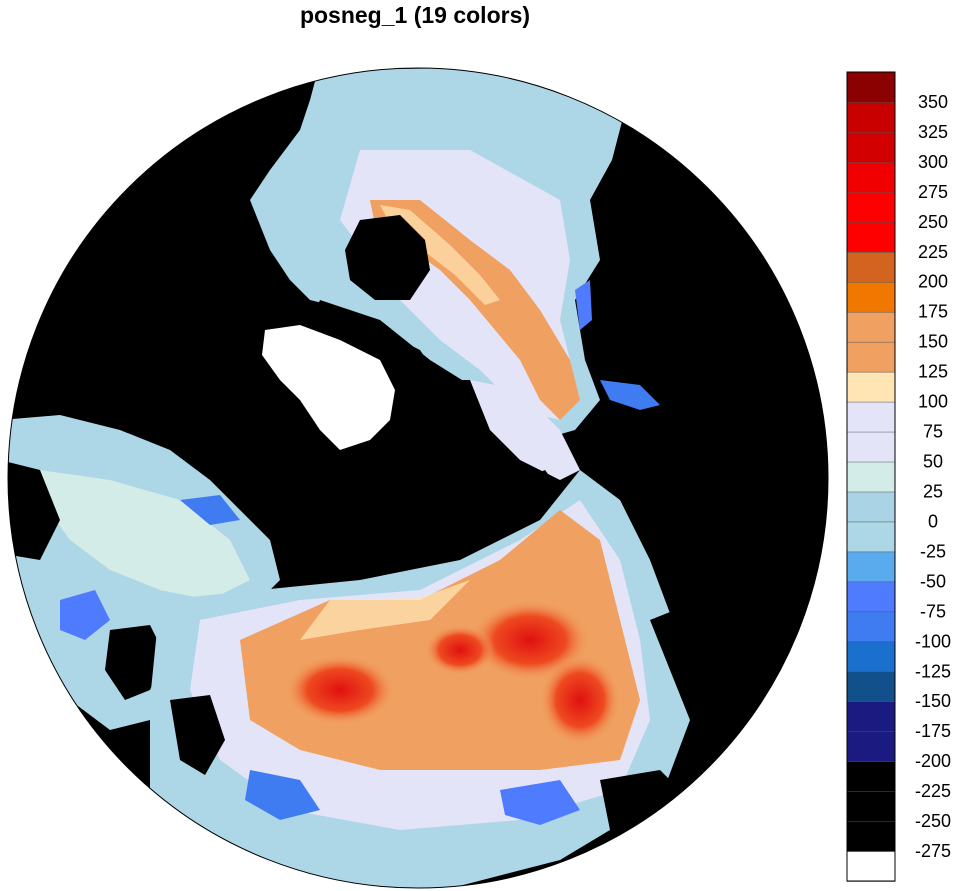 This screenshot has height=891, width=955. Describe the element at coordinates (197, 735) in the screenshot. I see `caspian-sea` at that location.